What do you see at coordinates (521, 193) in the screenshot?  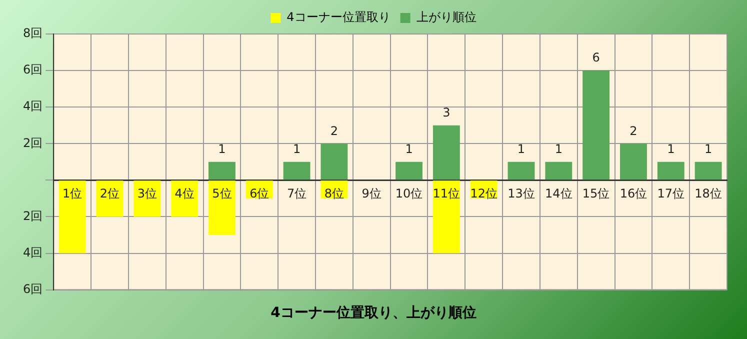 I see `x-tick-label: 13位` at bounding box center [521, 193].